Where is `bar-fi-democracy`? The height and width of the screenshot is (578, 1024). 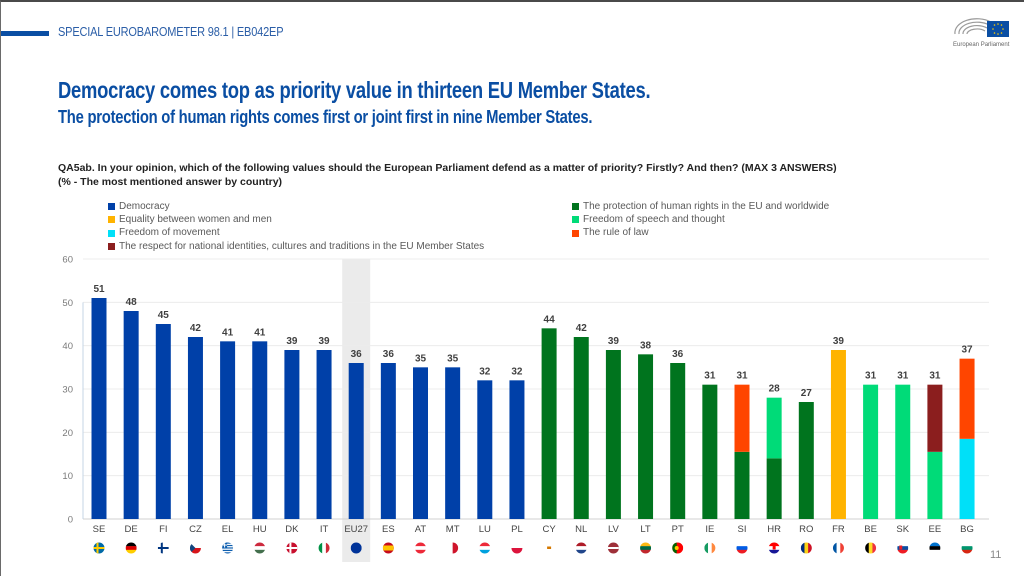 bar-fi-democracy is located at coordinates (163, 421).